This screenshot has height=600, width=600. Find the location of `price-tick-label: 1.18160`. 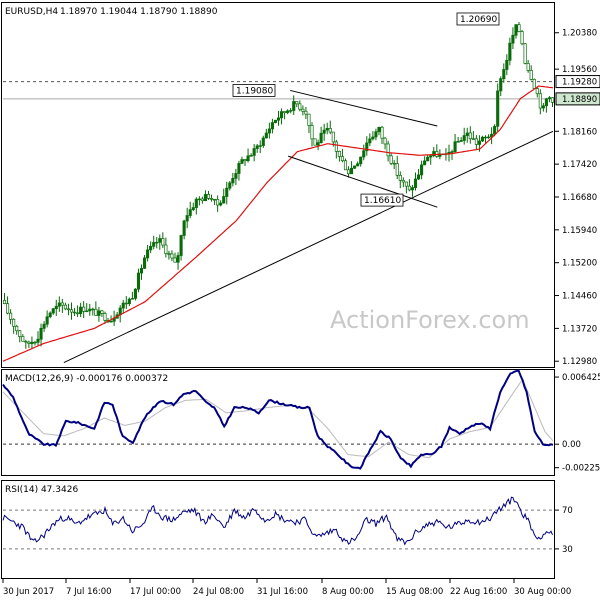

price-tick-label: 1.18160 is located at coordinates (579, 132).